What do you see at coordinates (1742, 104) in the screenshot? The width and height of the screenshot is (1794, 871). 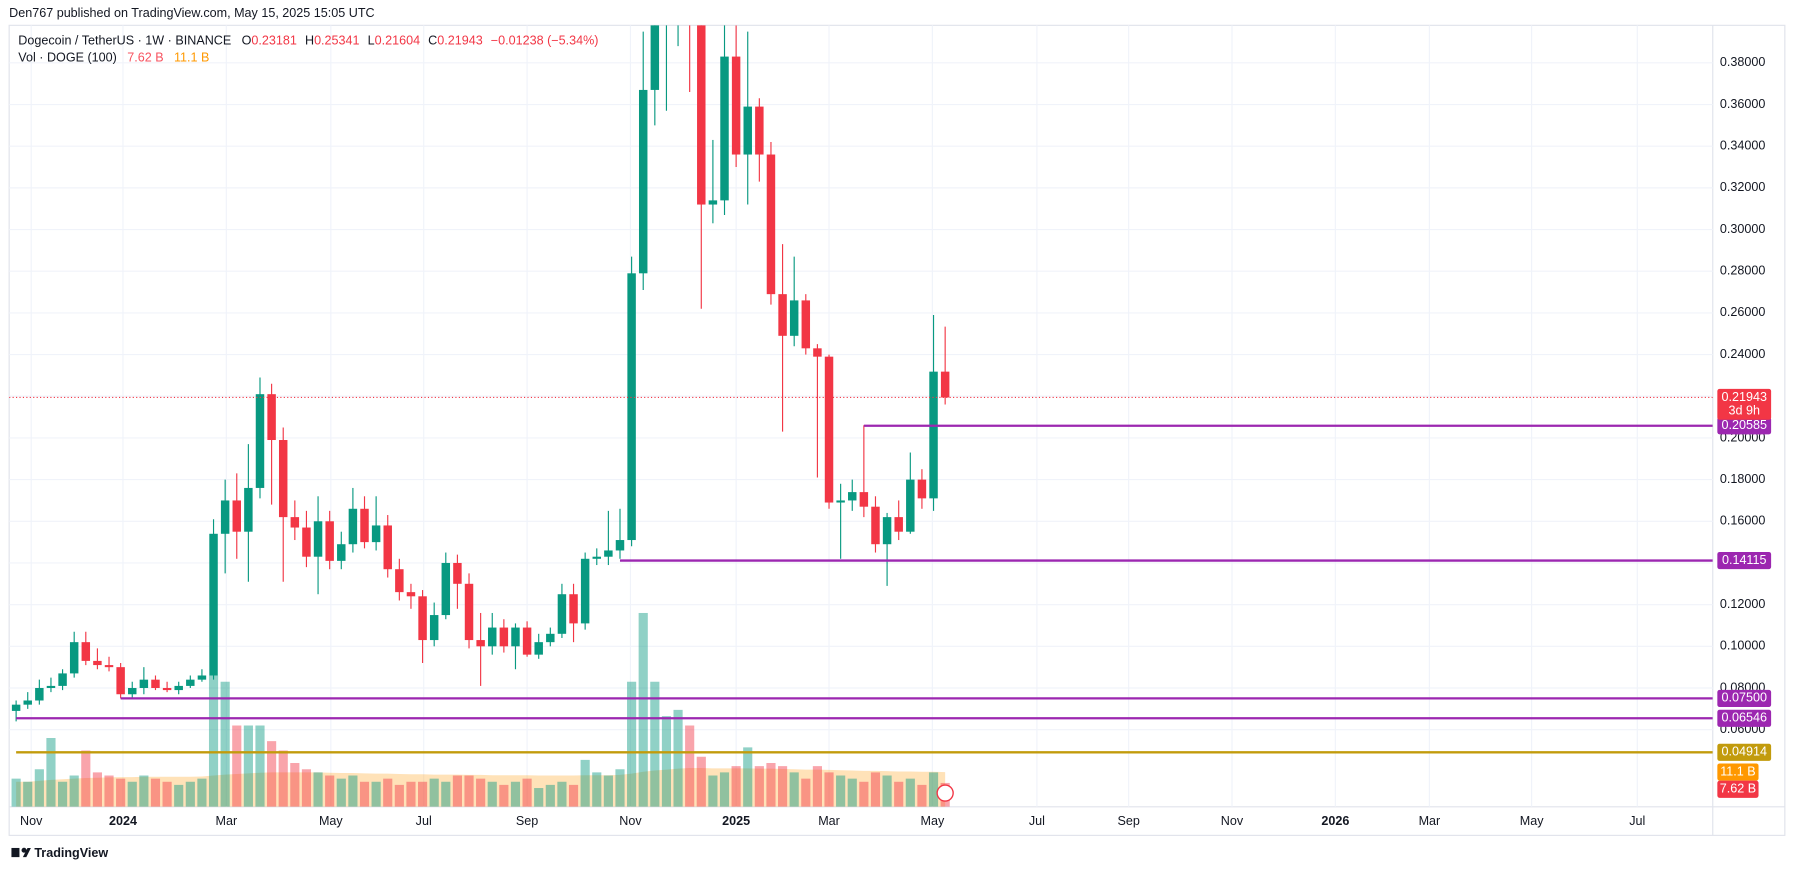 I see `y-tick-label: 0.36000` at bounding box center [1742, 104].